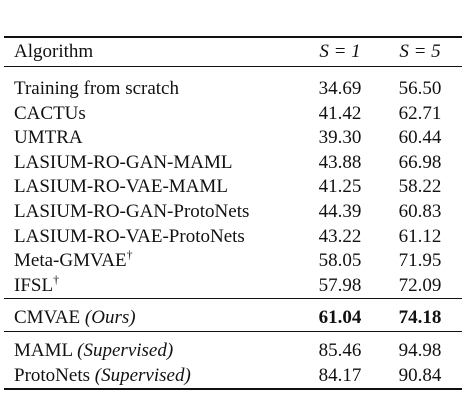 This screenshot has height=404, width=466. Describe the element at coordinates (52, 375) in the screenshot. I see `name: ProtoNets` at that location.